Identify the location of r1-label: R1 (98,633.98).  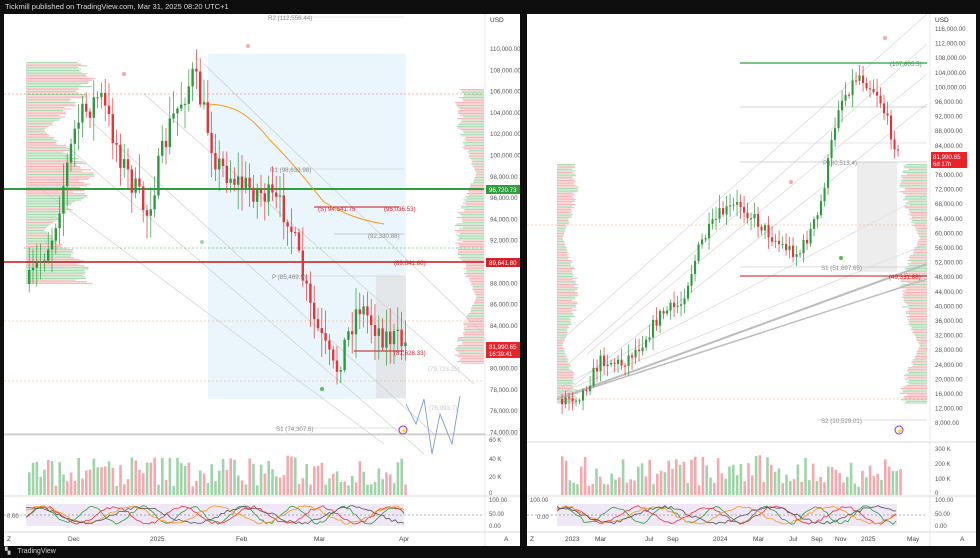
(290, 170).